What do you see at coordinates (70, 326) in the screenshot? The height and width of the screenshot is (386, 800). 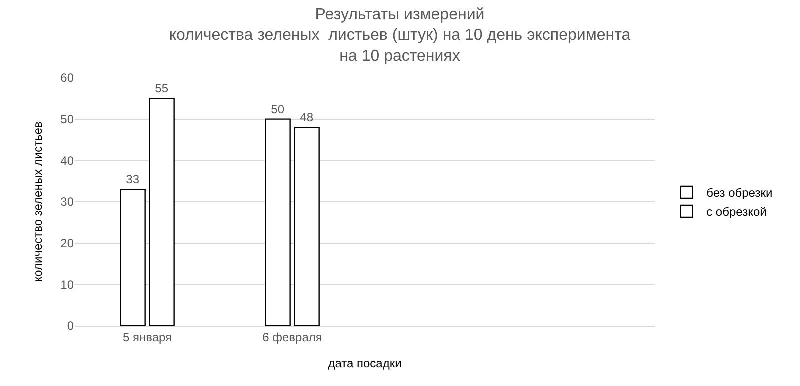 I see `y-tick-label: 0` at bounding box center [70, 326].